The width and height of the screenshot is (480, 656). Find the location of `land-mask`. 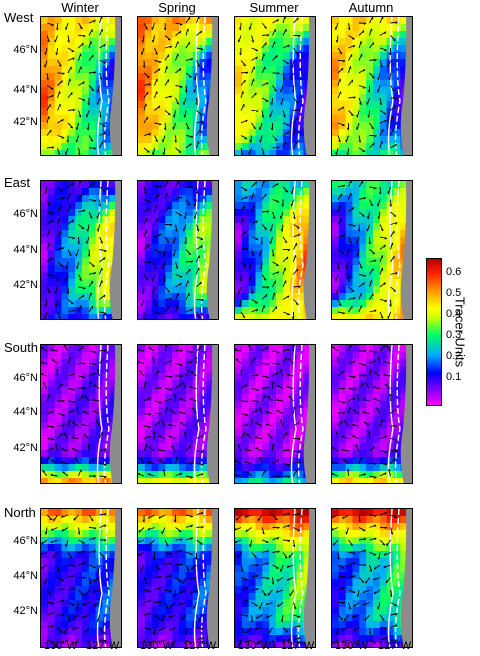

land-mask is located at coordinates (309, 414).